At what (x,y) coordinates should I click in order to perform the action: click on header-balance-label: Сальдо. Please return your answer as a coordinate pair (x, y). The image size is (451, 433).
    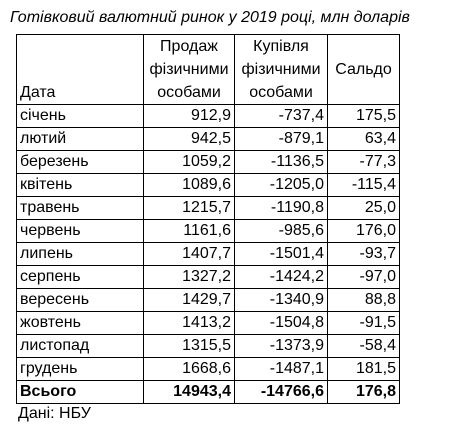
    Looking at the image, I should click on (363, 69).